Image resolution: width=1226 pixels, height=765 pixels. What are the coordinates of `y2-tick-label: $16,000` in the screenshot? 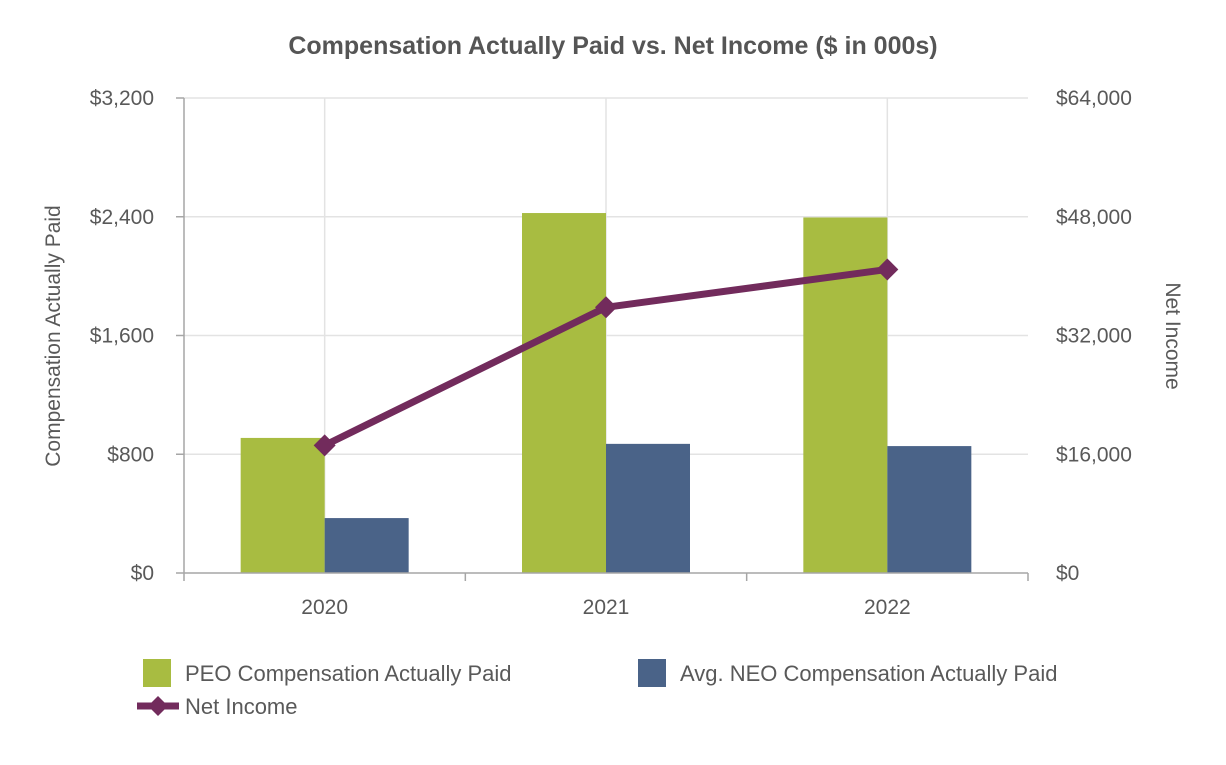 It's located at (1094, 454).